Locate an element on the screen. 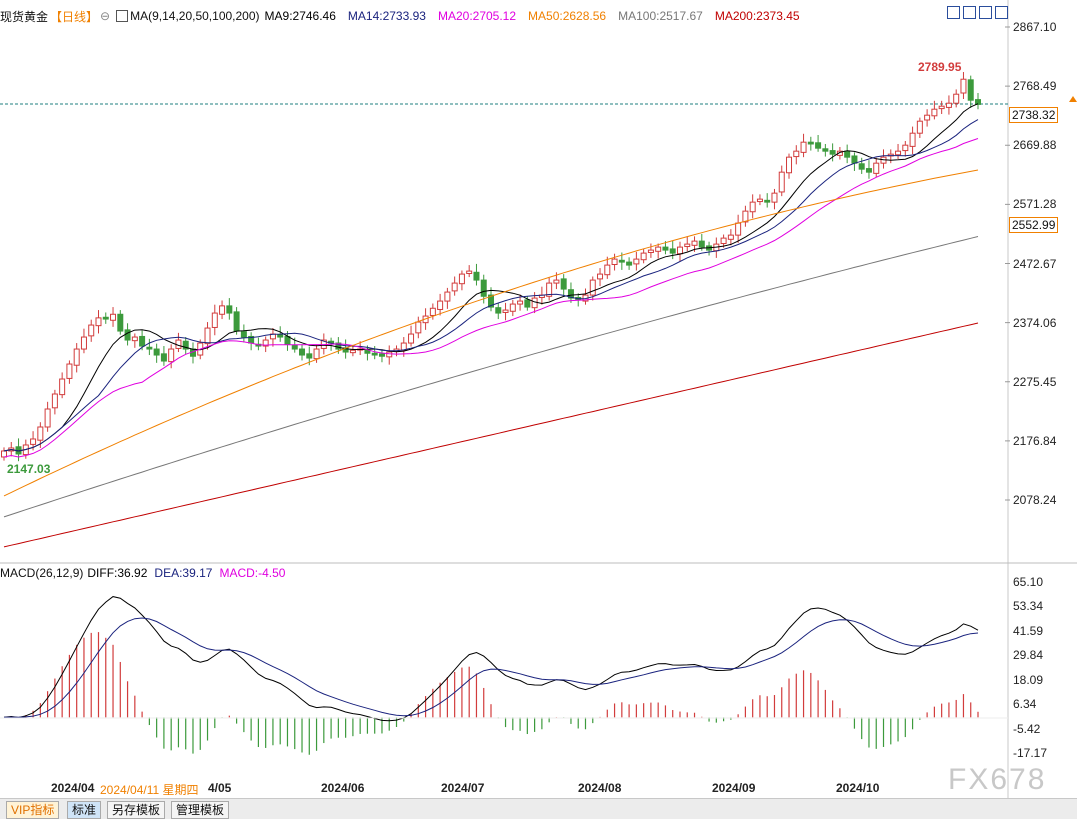 This screenshot has width=1077, height=819. zoom-out-icon is located at coordinates (969, 12).